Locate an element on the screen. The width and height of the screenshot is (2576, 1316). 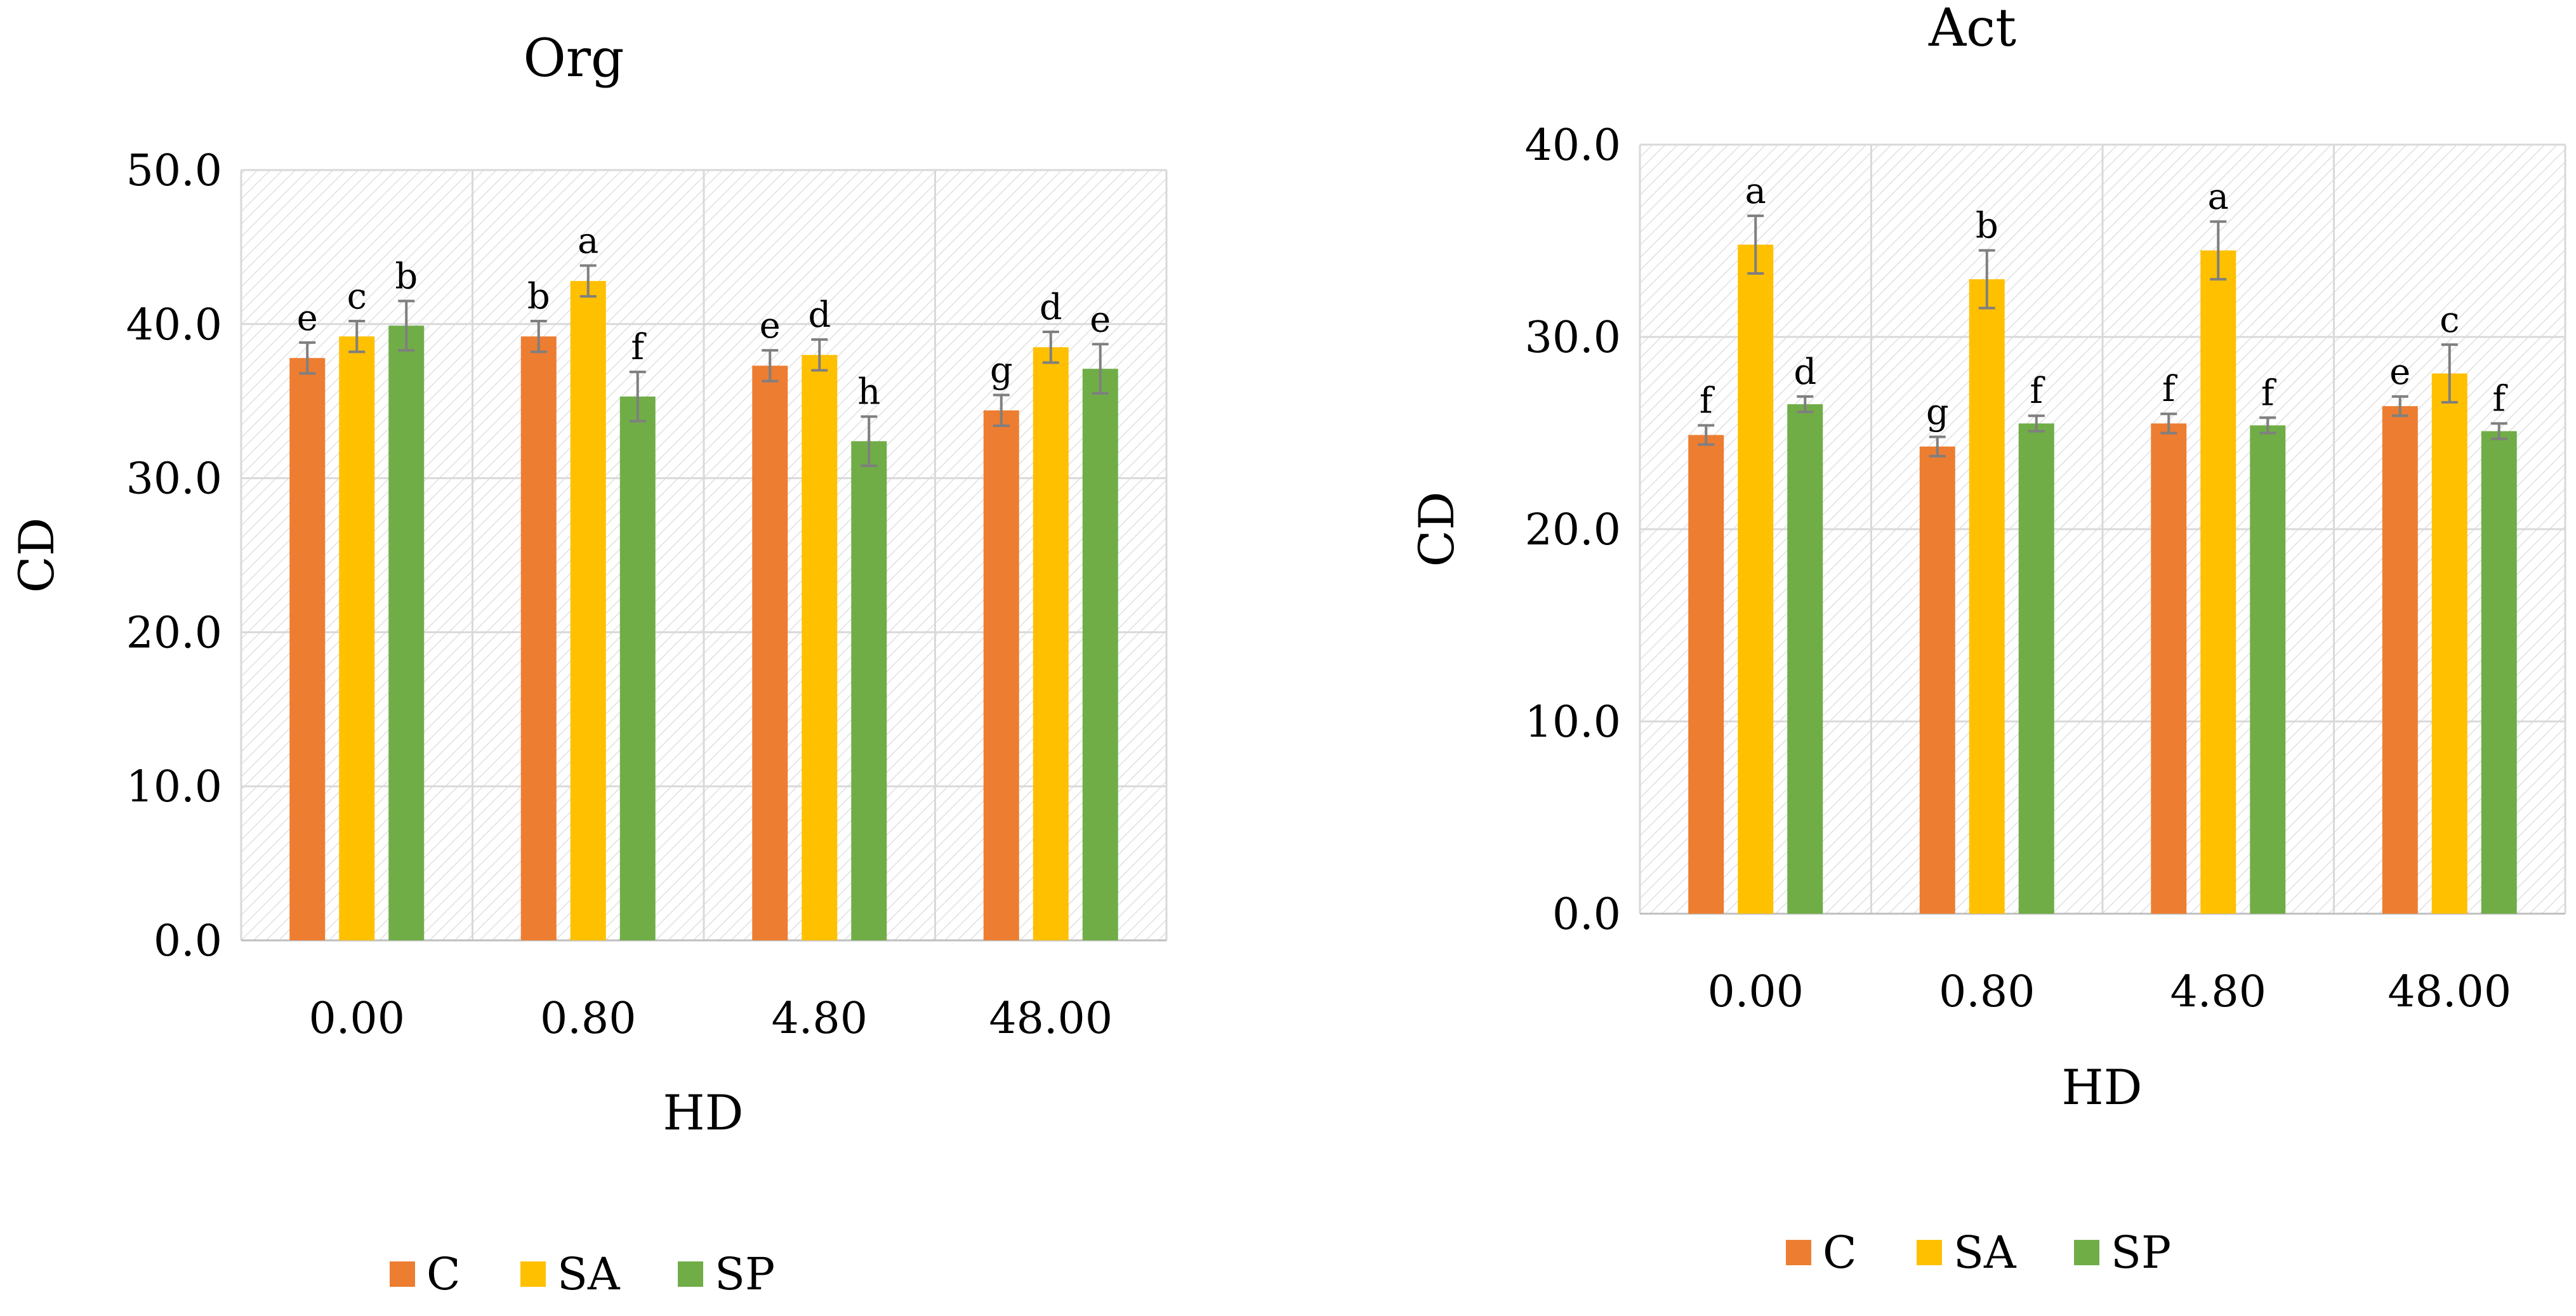
x-axis-label: HD is located at coordinates (703, 1112).